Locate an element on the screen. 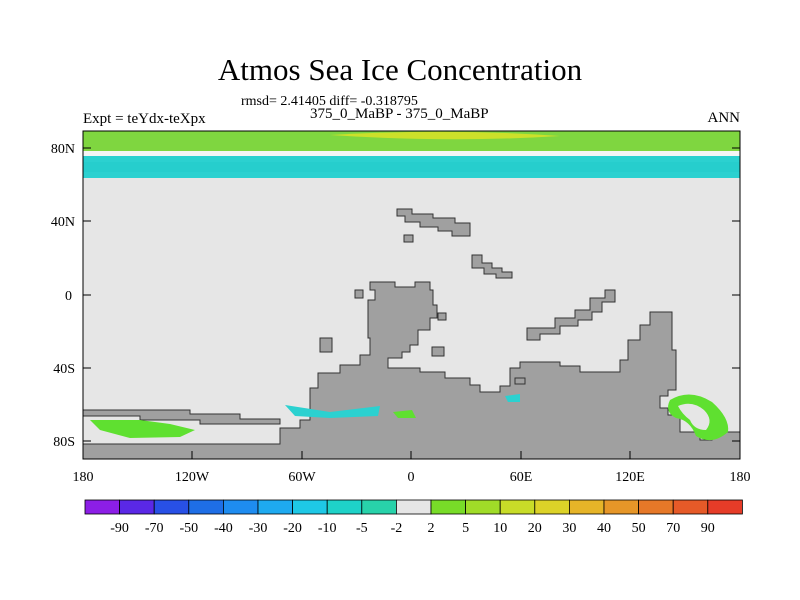 Image resolution: width=800 pixels, height=600 pixels. colorbar-label: -30 is located at coordinates (258, 528).